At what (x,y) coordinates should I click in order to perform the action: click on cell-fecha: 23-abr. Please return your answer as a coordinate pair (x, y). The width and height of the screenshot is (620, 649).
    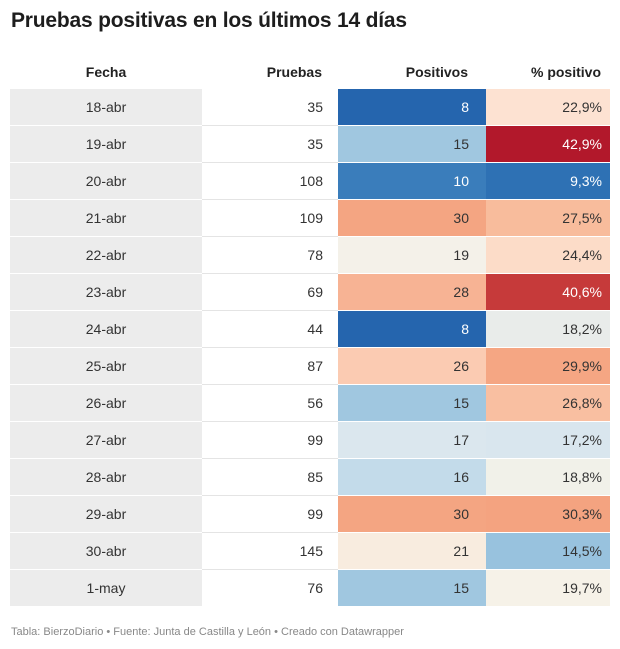
    Looking at the image, I should click on (106, 292).